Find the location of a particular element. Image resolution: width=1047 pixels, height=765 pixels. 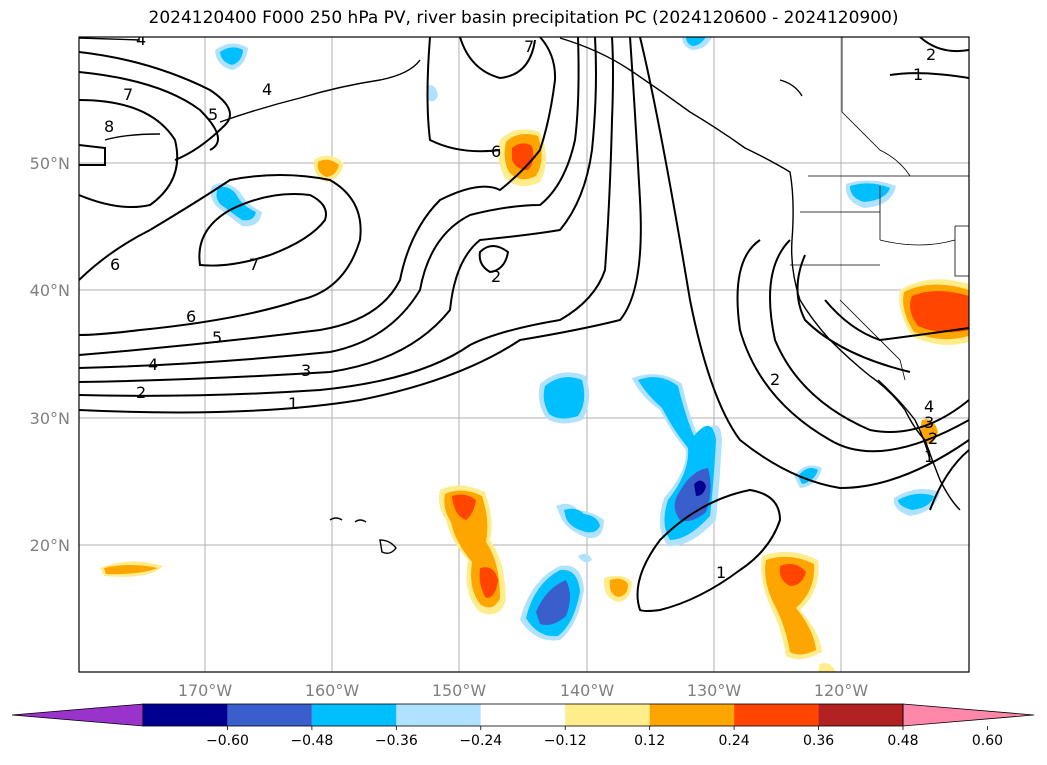

colorbar-tick-label: −0.24 is located at coordinates (480, 741).